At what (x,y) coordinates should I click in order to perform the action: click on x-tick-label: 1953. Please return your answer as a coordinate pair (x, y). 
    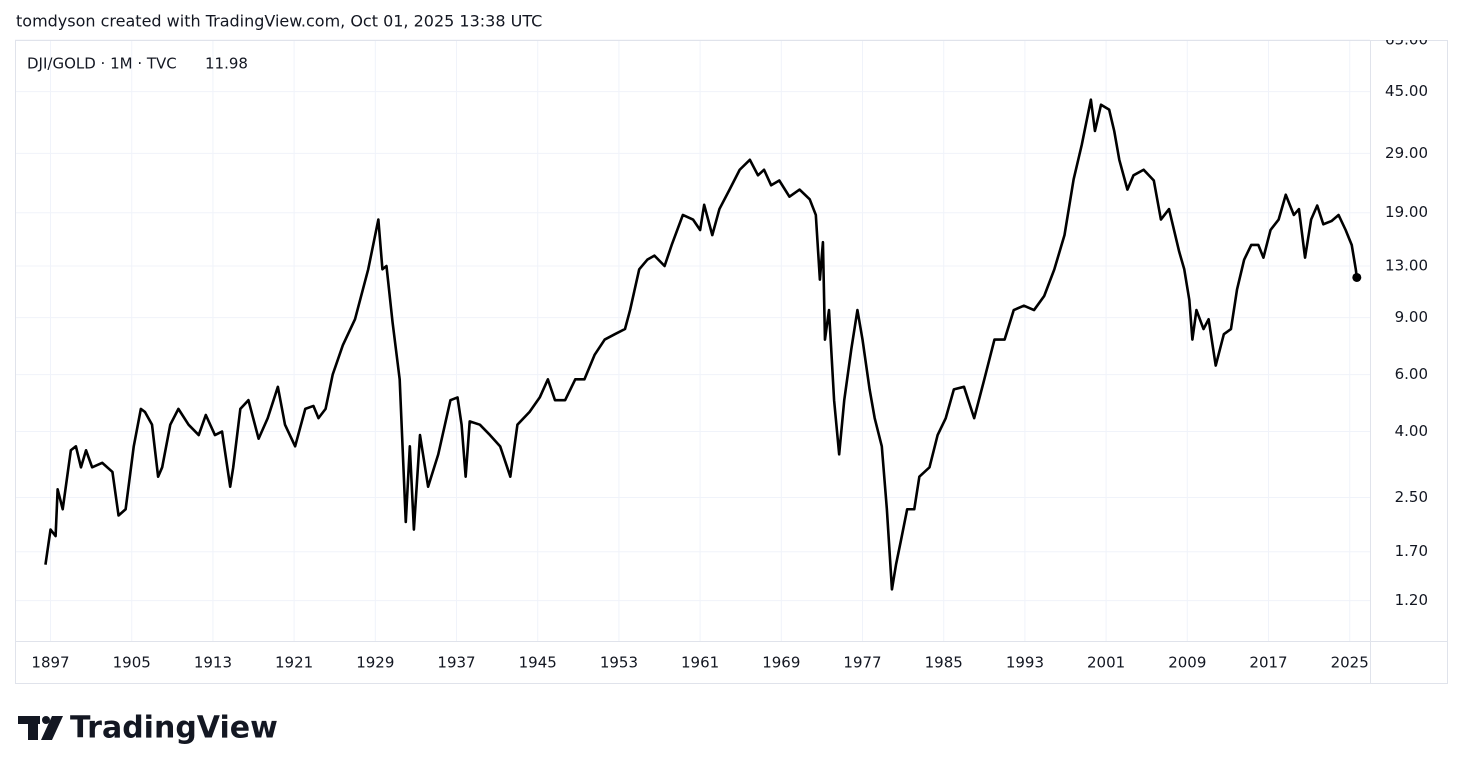
    Looking at the image, I should click on (619, 663).